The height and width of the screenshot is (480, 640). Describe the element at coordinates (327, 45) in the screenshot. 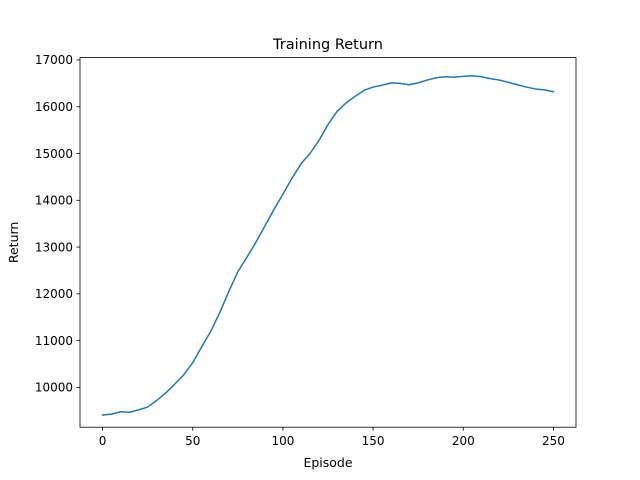

I see `chart-title: Training Return` at that location.